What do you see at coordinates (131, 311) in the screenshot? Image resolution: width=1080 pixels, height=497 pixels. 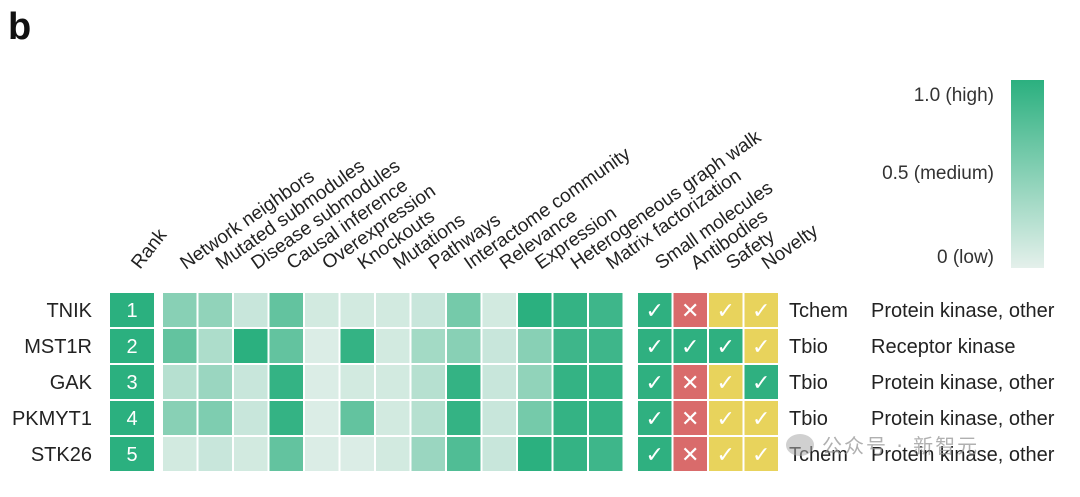 I see `rank-number: 1` at bounding box center [131, 311].